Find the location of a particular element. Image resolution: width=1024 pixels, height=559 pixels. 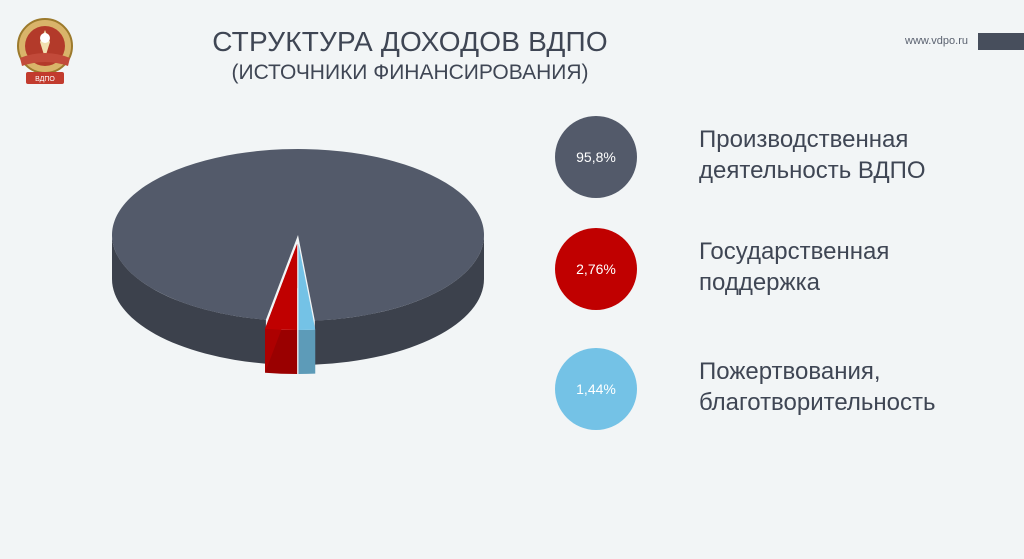

pie-slice-state-support is located at coordinates (281, 286).